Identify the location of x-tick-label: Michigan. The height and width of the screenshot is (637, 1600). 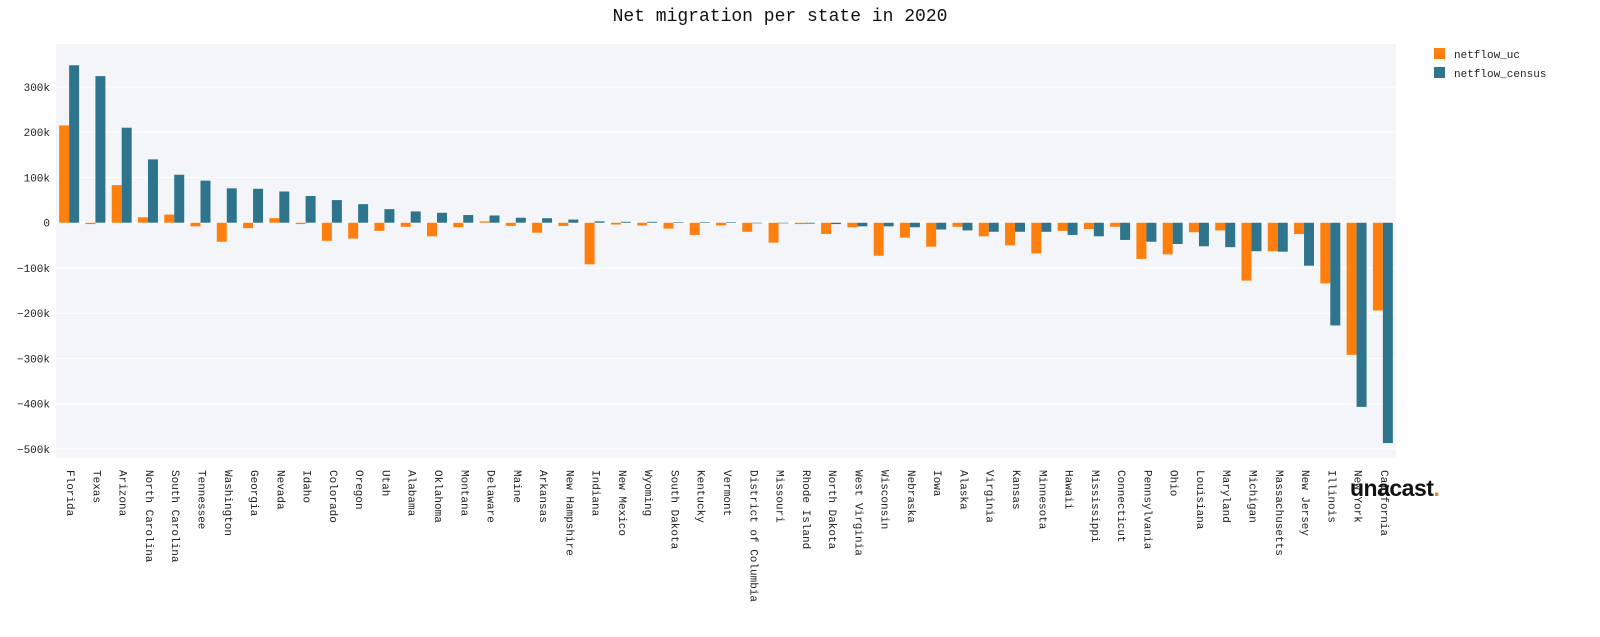
(1251, 496).